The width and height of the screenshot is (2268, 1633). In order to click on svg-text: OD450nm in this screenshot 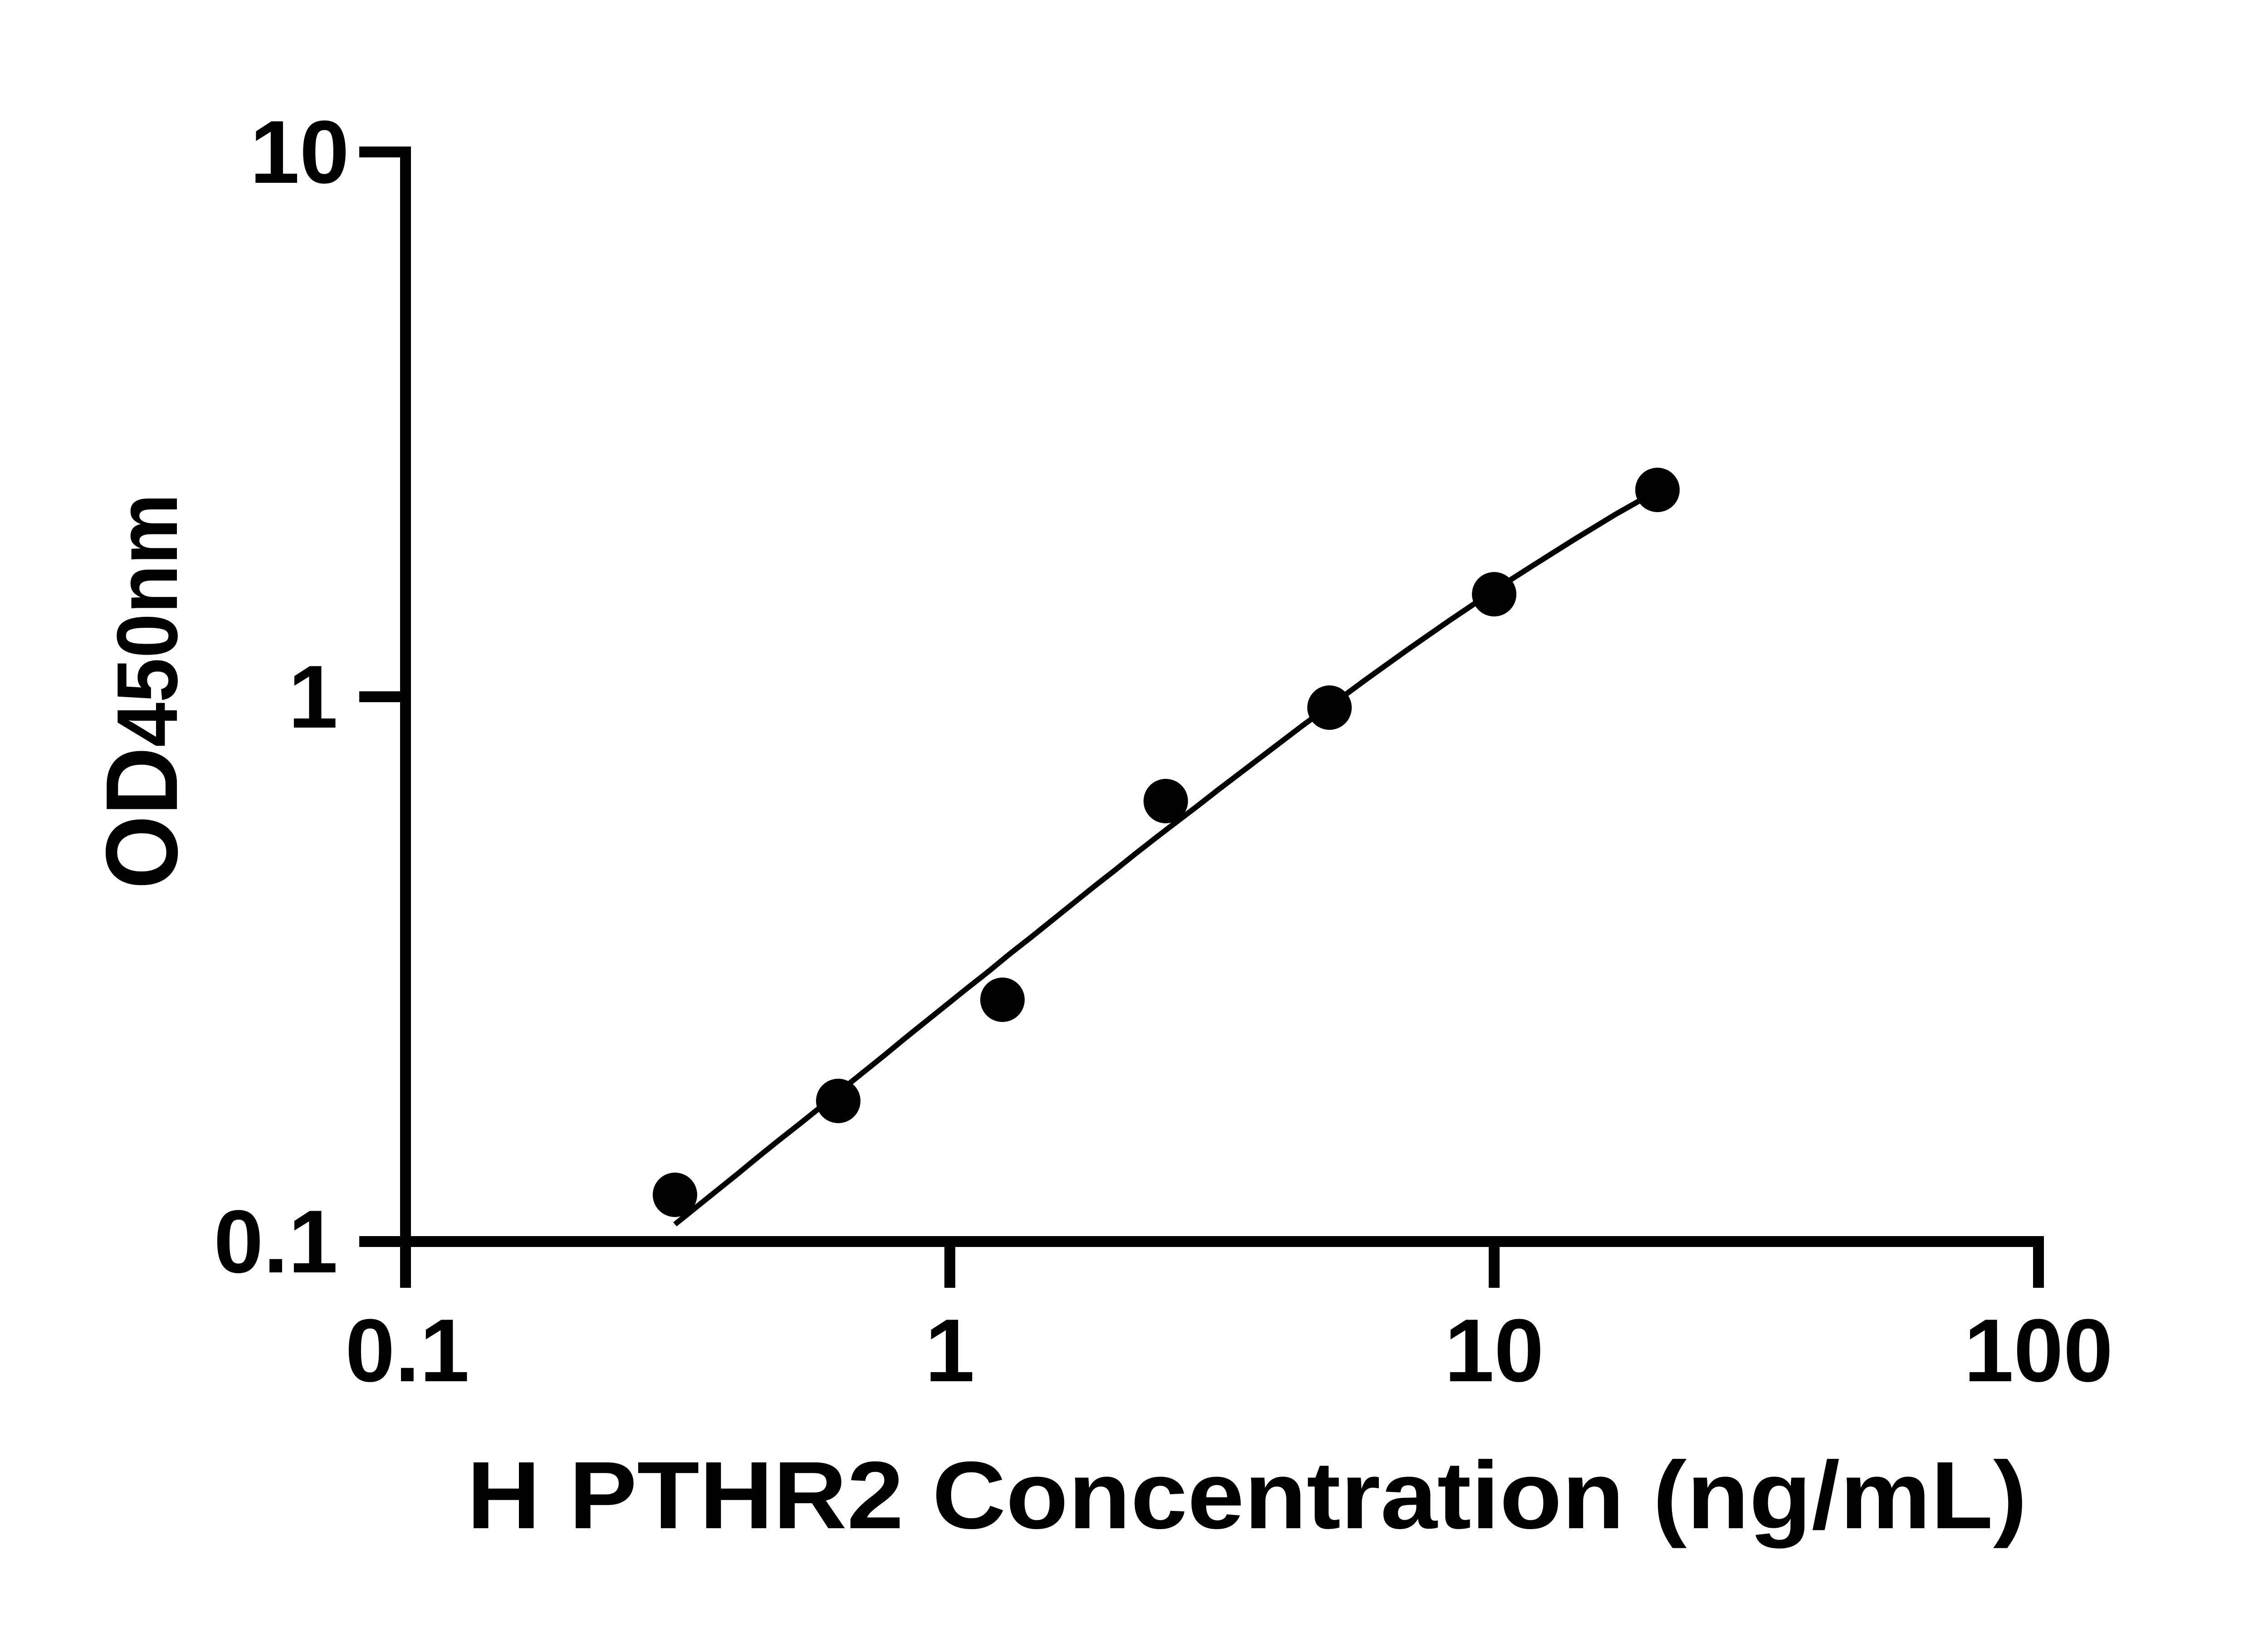, I will do `click(141, 691)`.